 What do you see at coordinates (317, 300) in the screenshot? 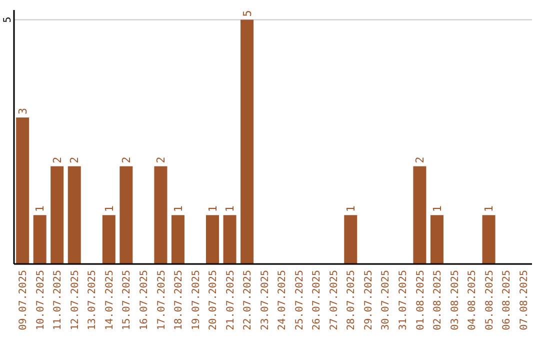
I see `x-tick-label: 26.07.2025` at bounding box center [317, 300].